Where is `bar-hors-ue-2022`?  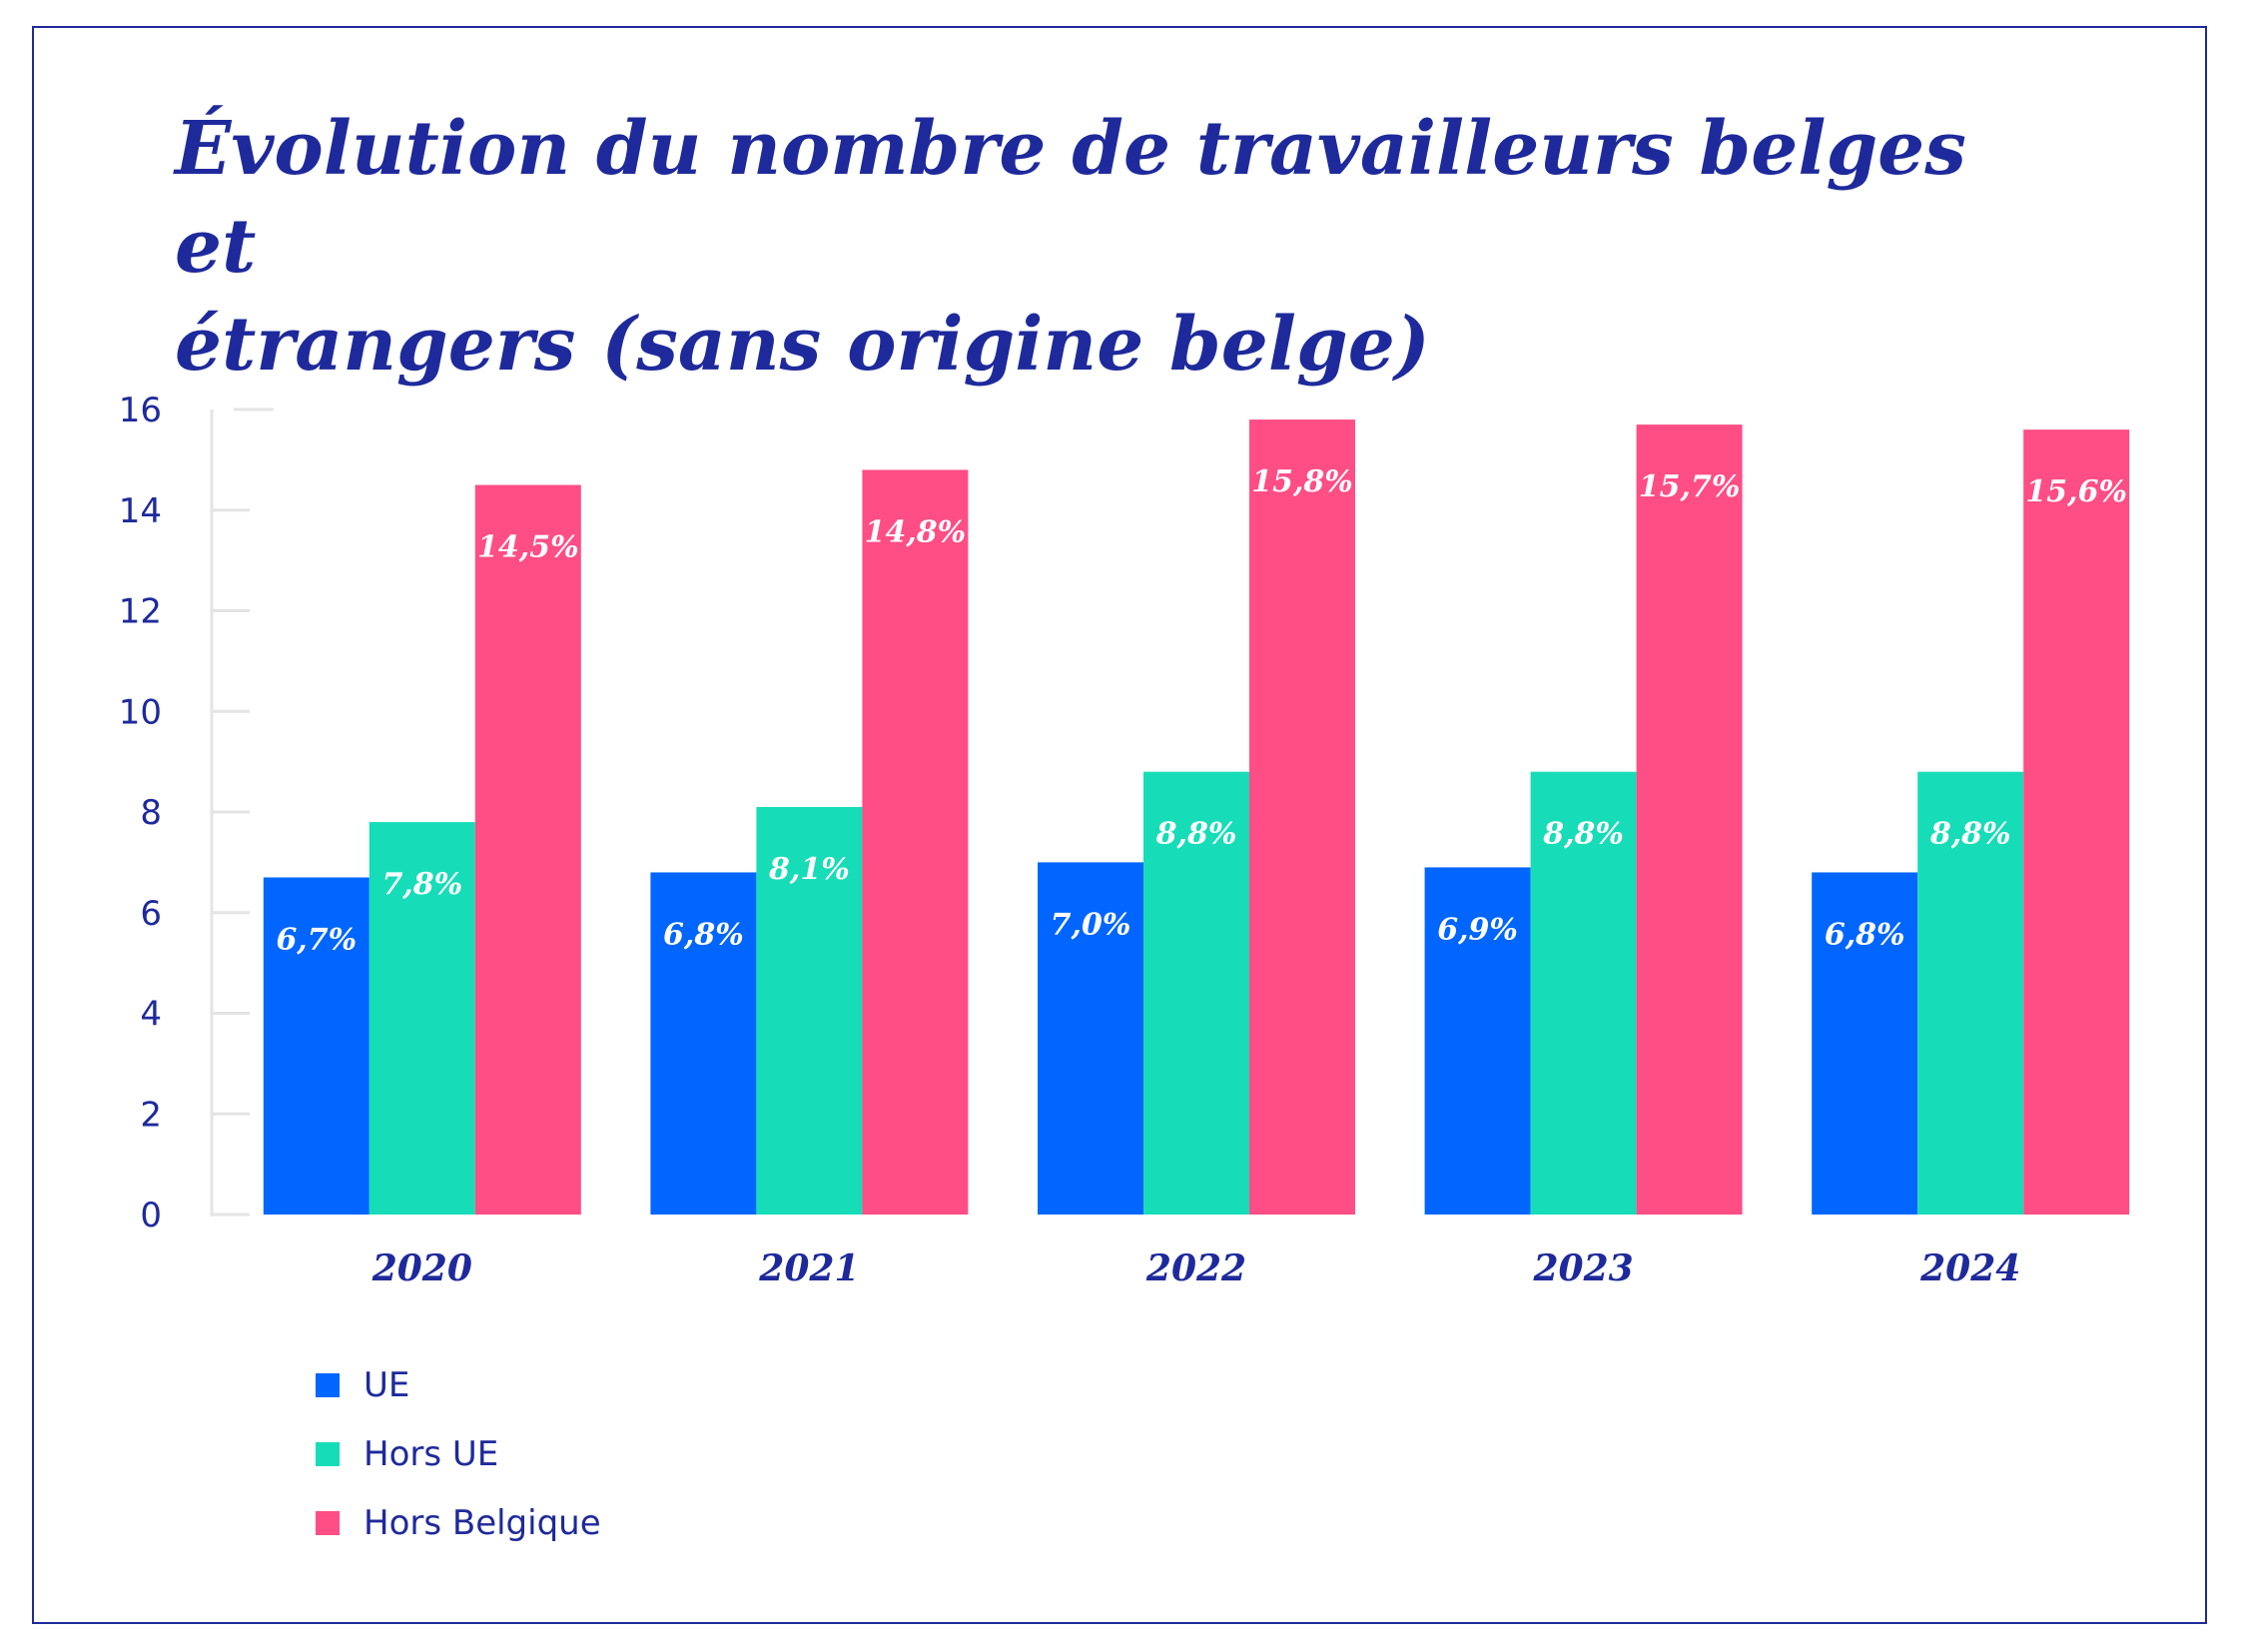
bar-hors-ue-2022 is located at coordinates (1196, 993).